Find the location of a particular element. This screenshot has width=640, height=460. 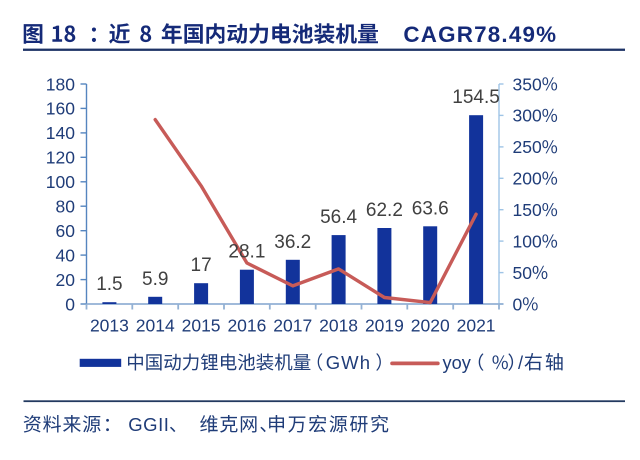

svg-text: 40 is located at coordinates (66, 255).